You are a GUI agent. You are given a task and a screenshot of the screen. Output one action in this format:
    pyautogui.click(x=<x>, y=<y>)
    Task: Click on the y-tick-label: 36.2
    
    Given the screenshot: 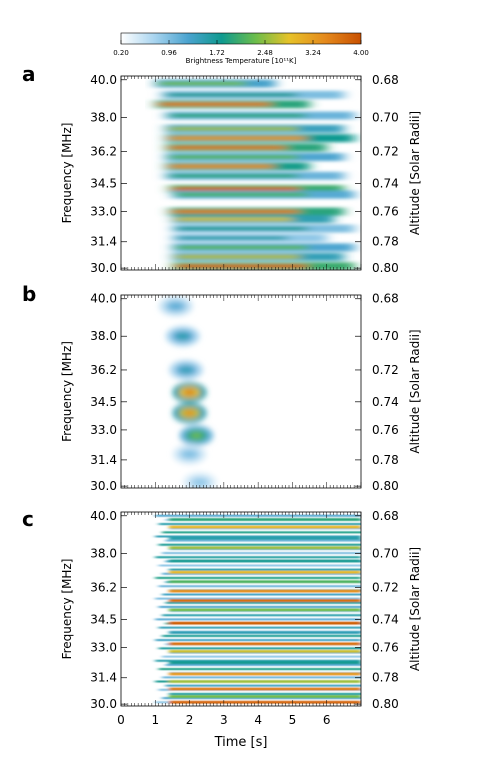 What is the action you would take?
    pyautogui.click(x=103, y=151)
    